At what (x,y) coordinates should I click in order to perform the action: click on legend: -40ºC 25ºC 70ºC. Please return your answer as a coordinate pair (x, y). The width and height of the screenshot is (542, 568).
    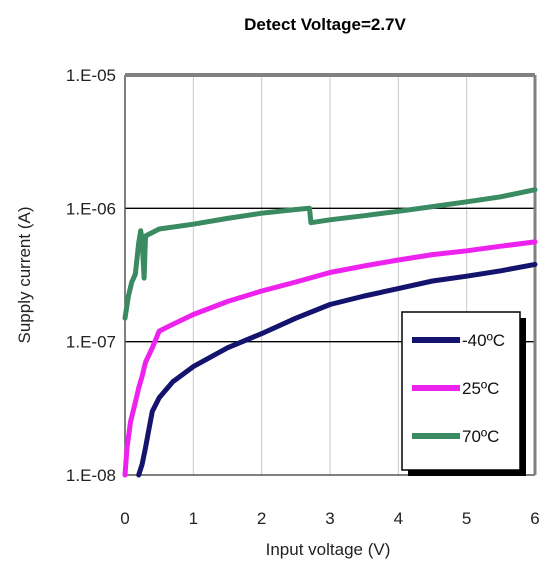
    Looking at the image, I should click on (463, 393).